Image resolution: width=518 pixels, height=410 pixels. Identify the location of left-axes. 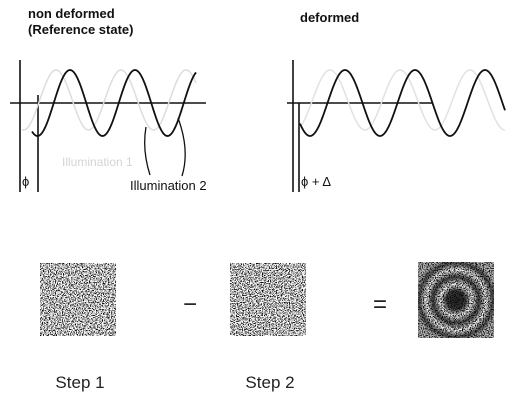
(108, 126).